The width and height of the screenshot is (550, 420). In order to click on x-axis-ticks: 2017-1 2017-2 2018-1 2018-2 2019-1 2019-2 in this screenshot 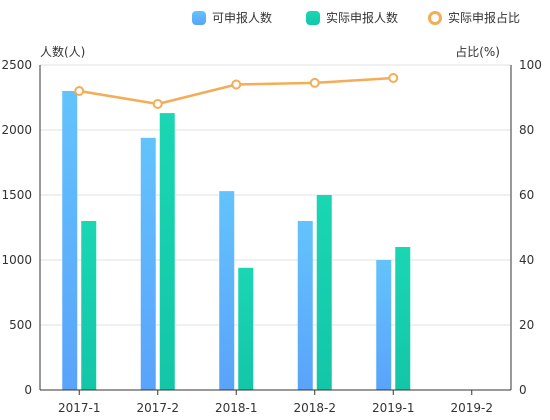, I will do `click(275, 402)`.